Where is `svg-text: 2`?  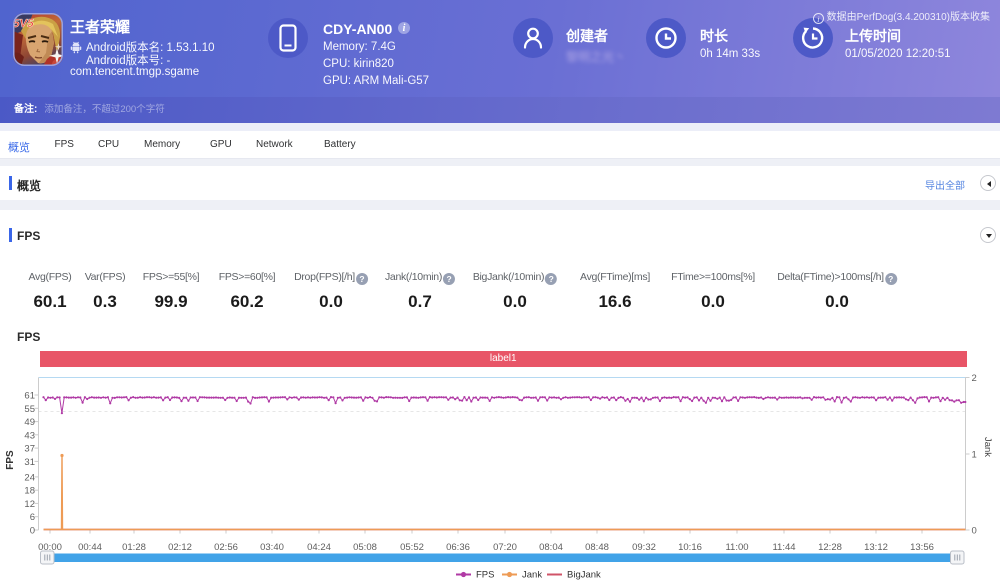 svg-text: 2 is located at coordinates (974, 378).